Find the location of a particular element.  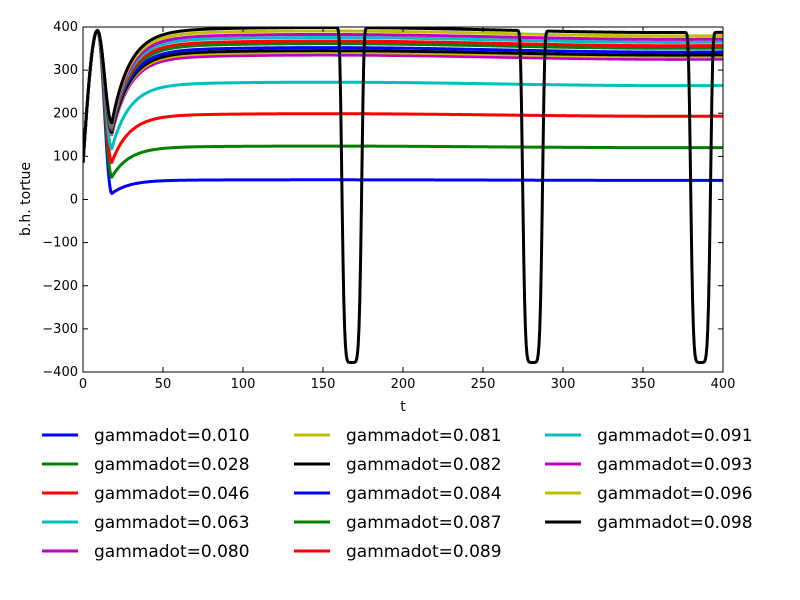

legend-label: gammadot=0.063 is located at coordinates (172, 523).